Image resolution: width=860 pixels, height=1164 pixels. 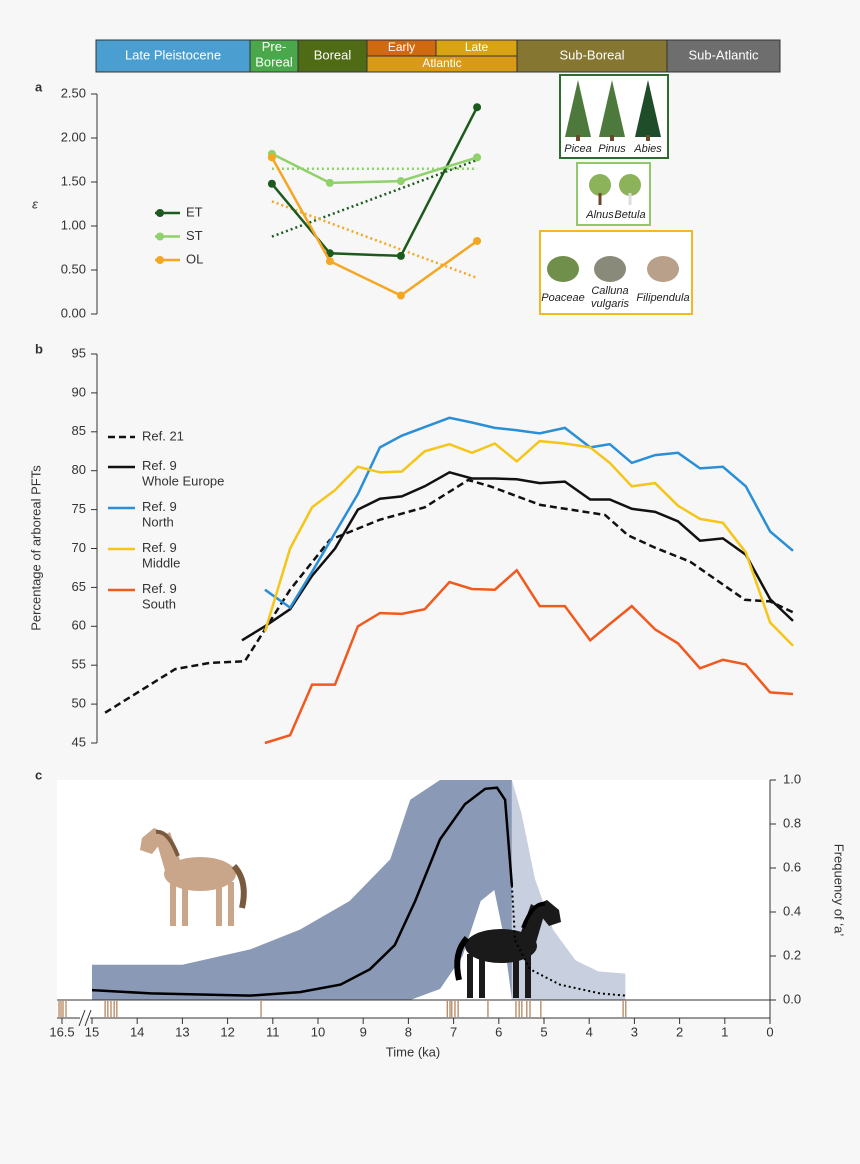 I want to click on horse-illustration, so click(x=193, y=877).